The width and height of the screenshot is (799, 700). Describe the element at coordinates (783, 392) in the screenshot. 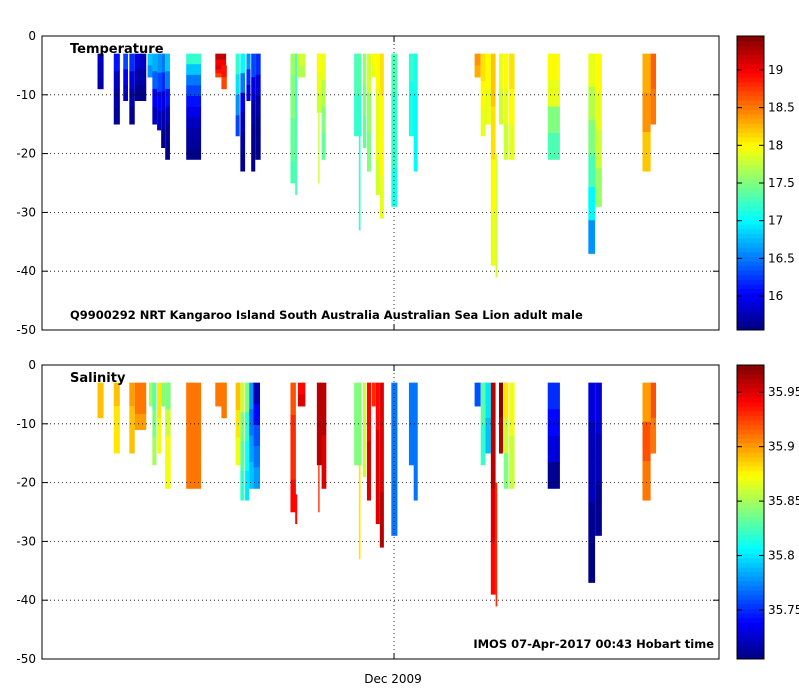

I see `colorbar-tick-label: 35.95` at that location.